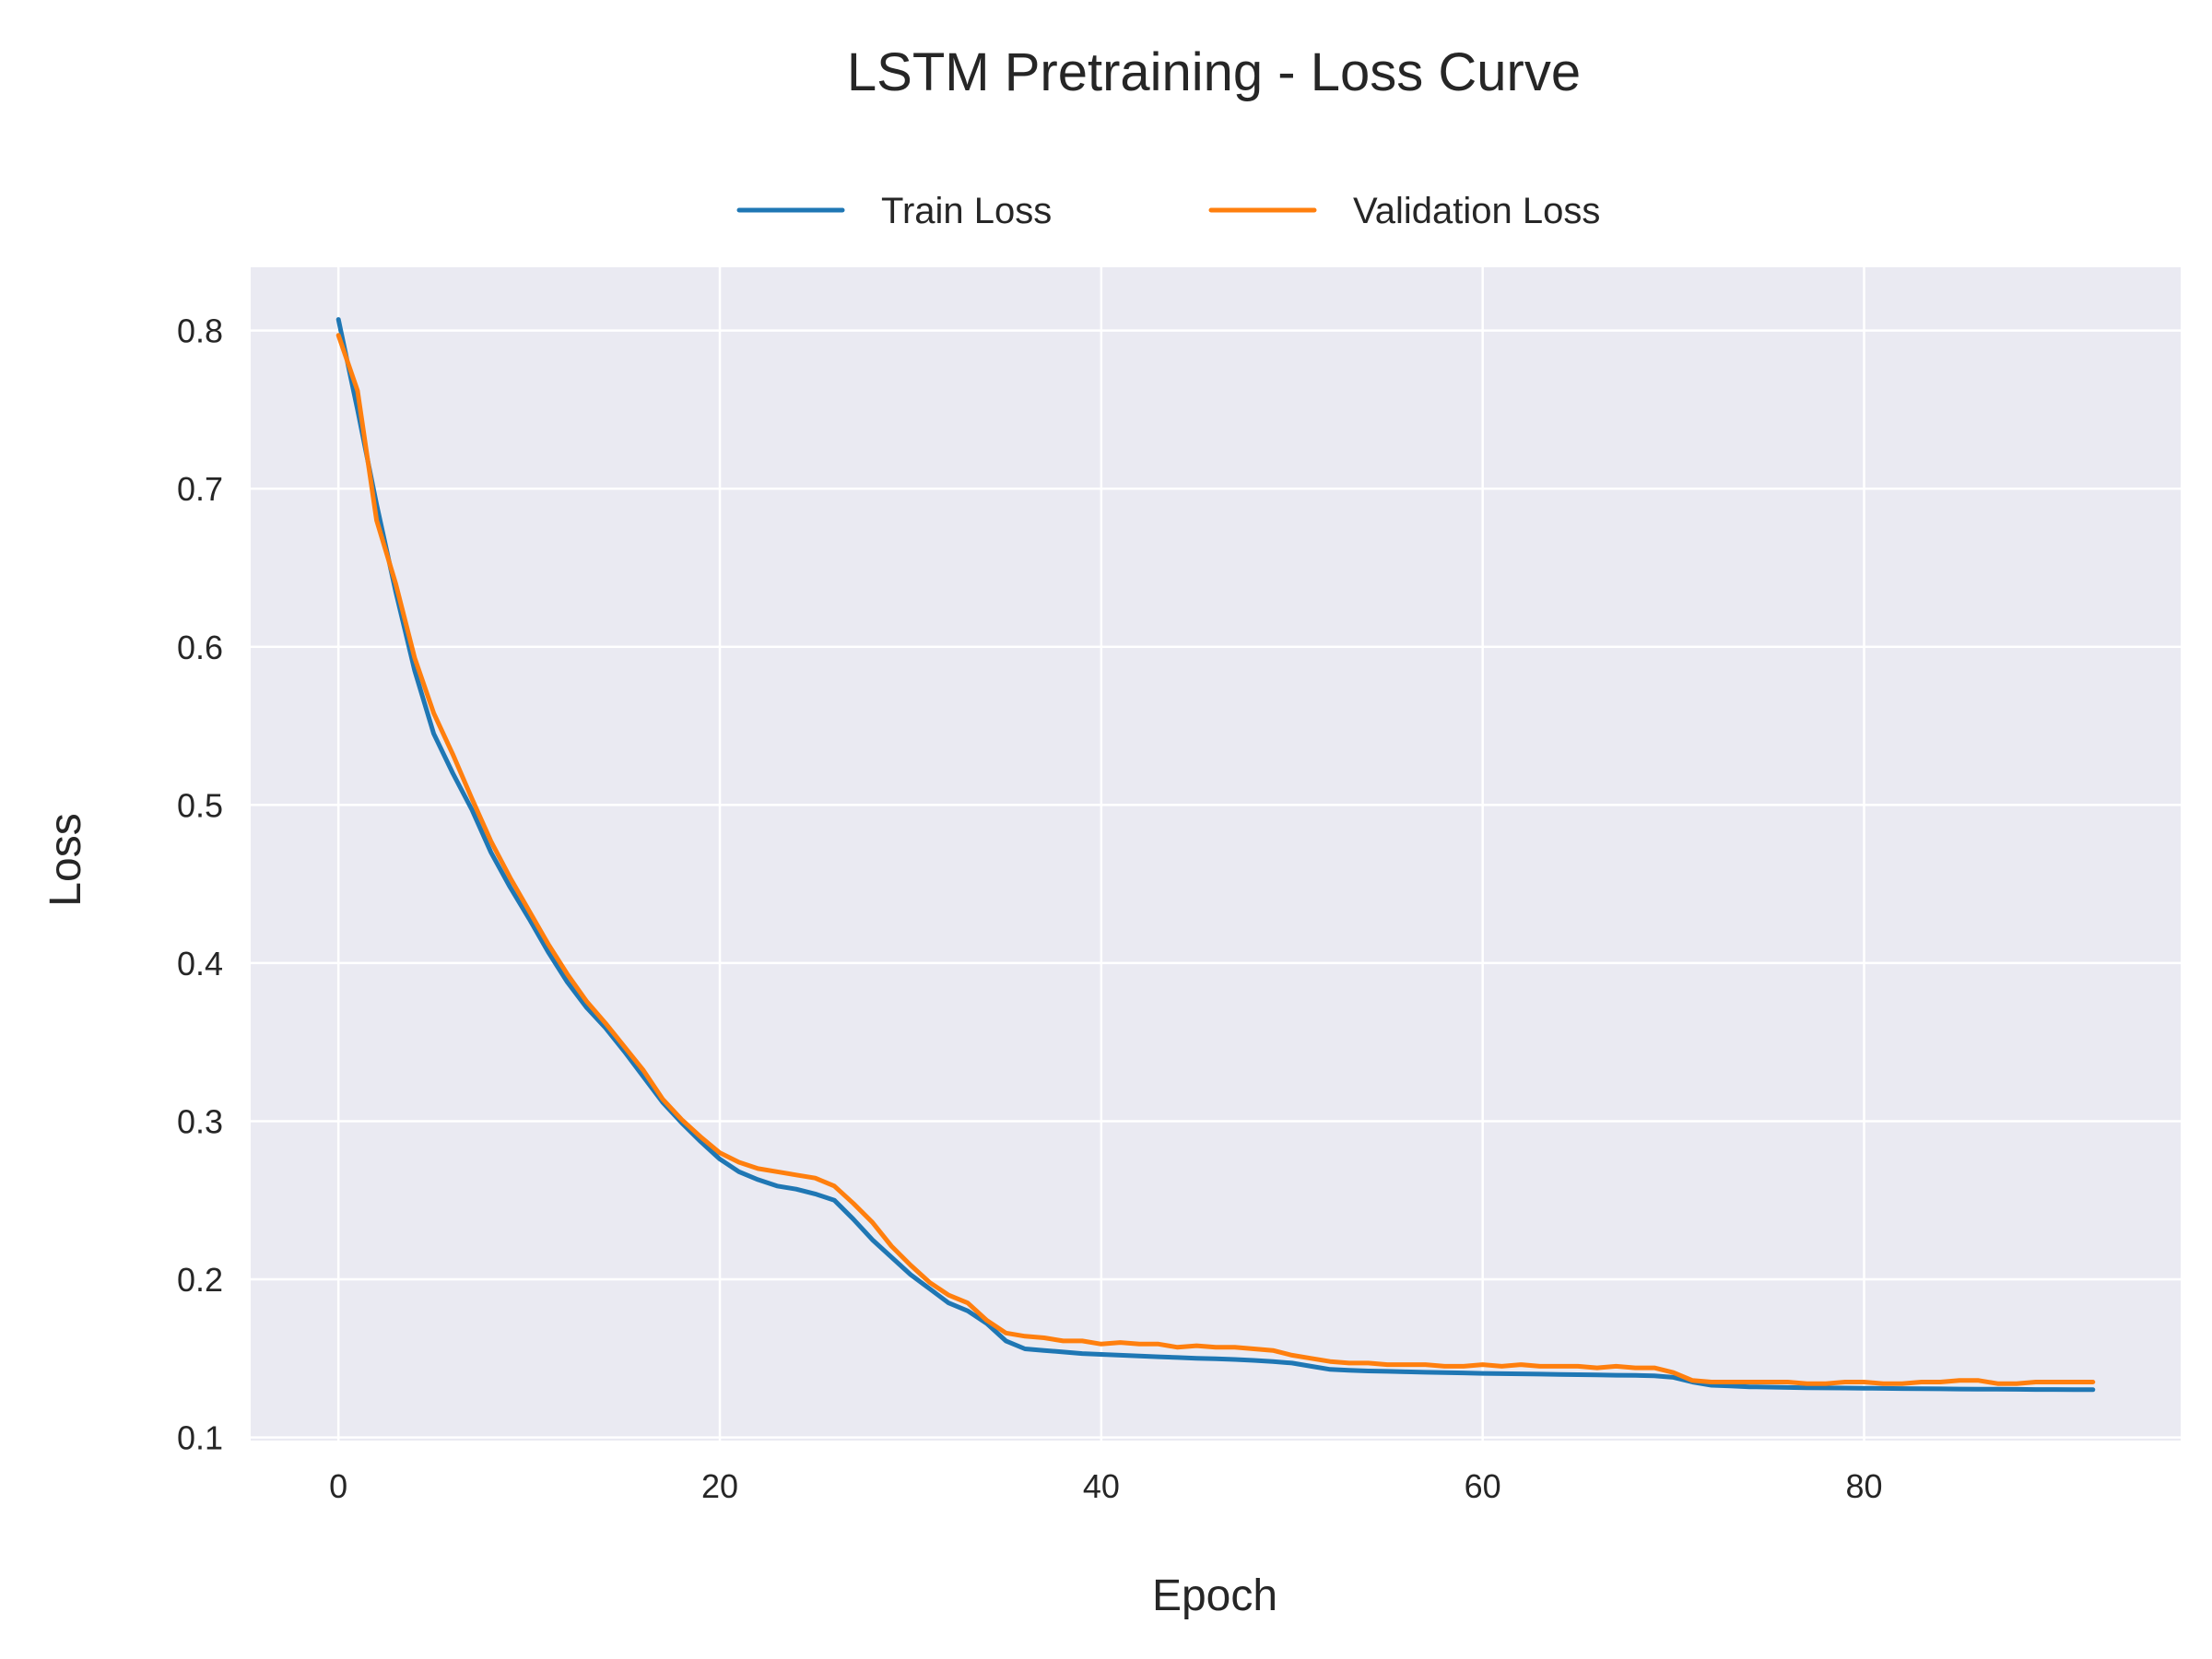 The width and height of the screenshot is (2212, 1659). What do you see at coordinates (200, 1438) in the screenshot?
I see `y-tick-label: 0.1` at bounding box center [200, 1438].